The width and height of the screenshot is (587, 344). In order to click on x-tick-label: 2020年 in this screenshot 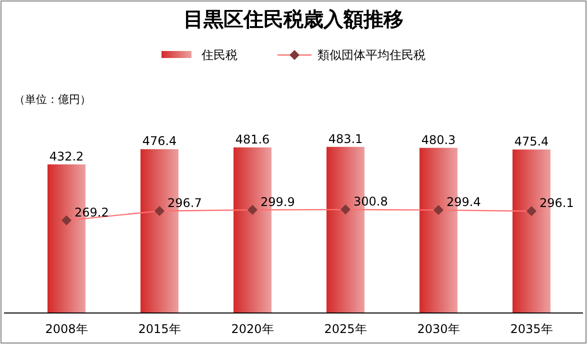, I will do `click(252, 329)`.